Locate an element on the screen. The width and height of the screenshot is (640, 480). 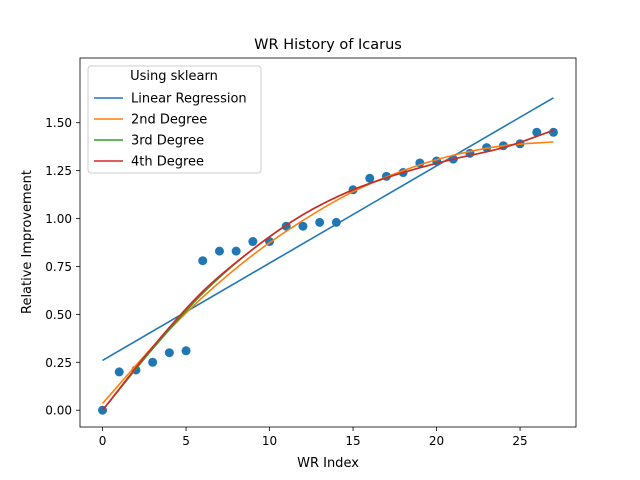
y-tick-label: 1.00 is located at coordinates (58, 219).